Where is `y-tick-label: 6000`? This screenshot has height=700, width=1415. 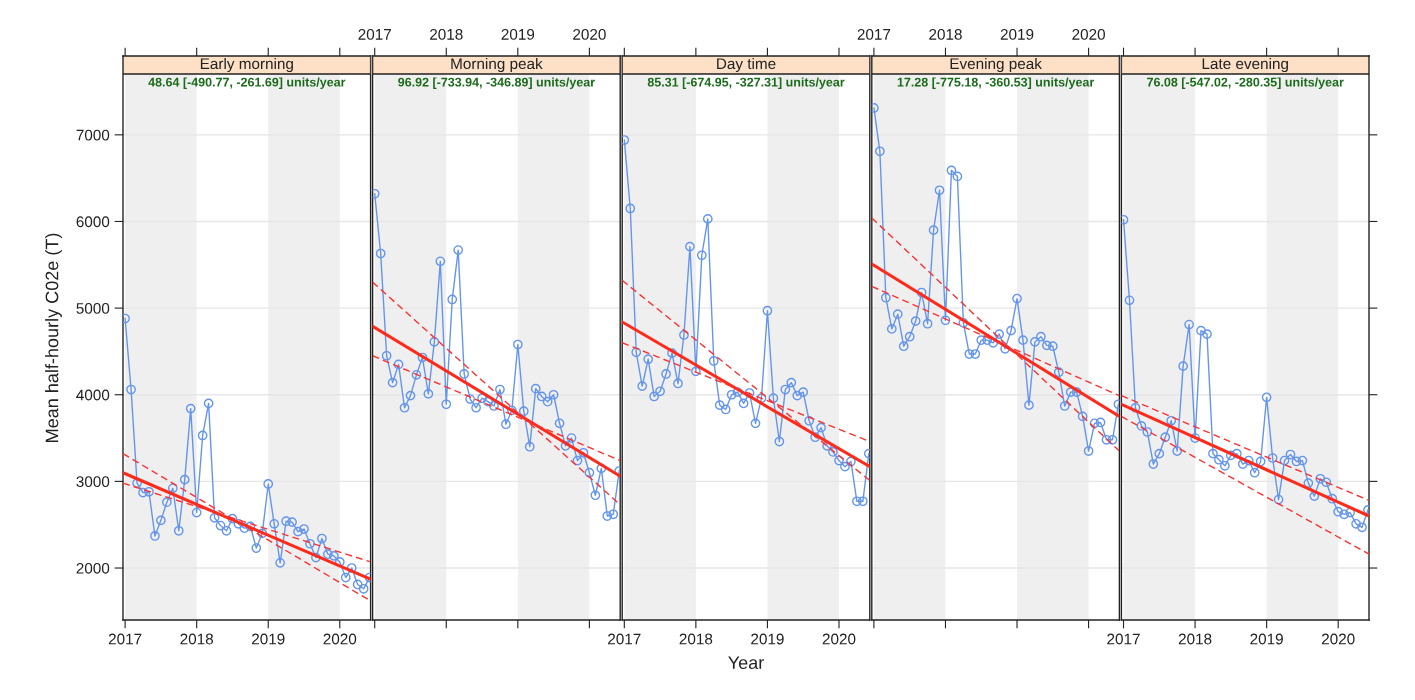 y-tick-label: 6000 is located at coordinates (93, 222).